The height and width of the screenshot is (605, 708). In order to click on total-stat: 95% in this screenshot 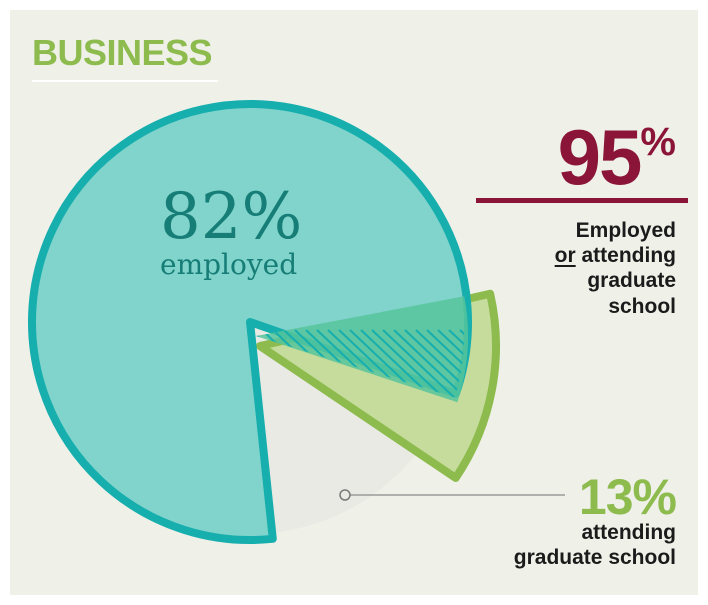, I will do `click(617, 157)`.